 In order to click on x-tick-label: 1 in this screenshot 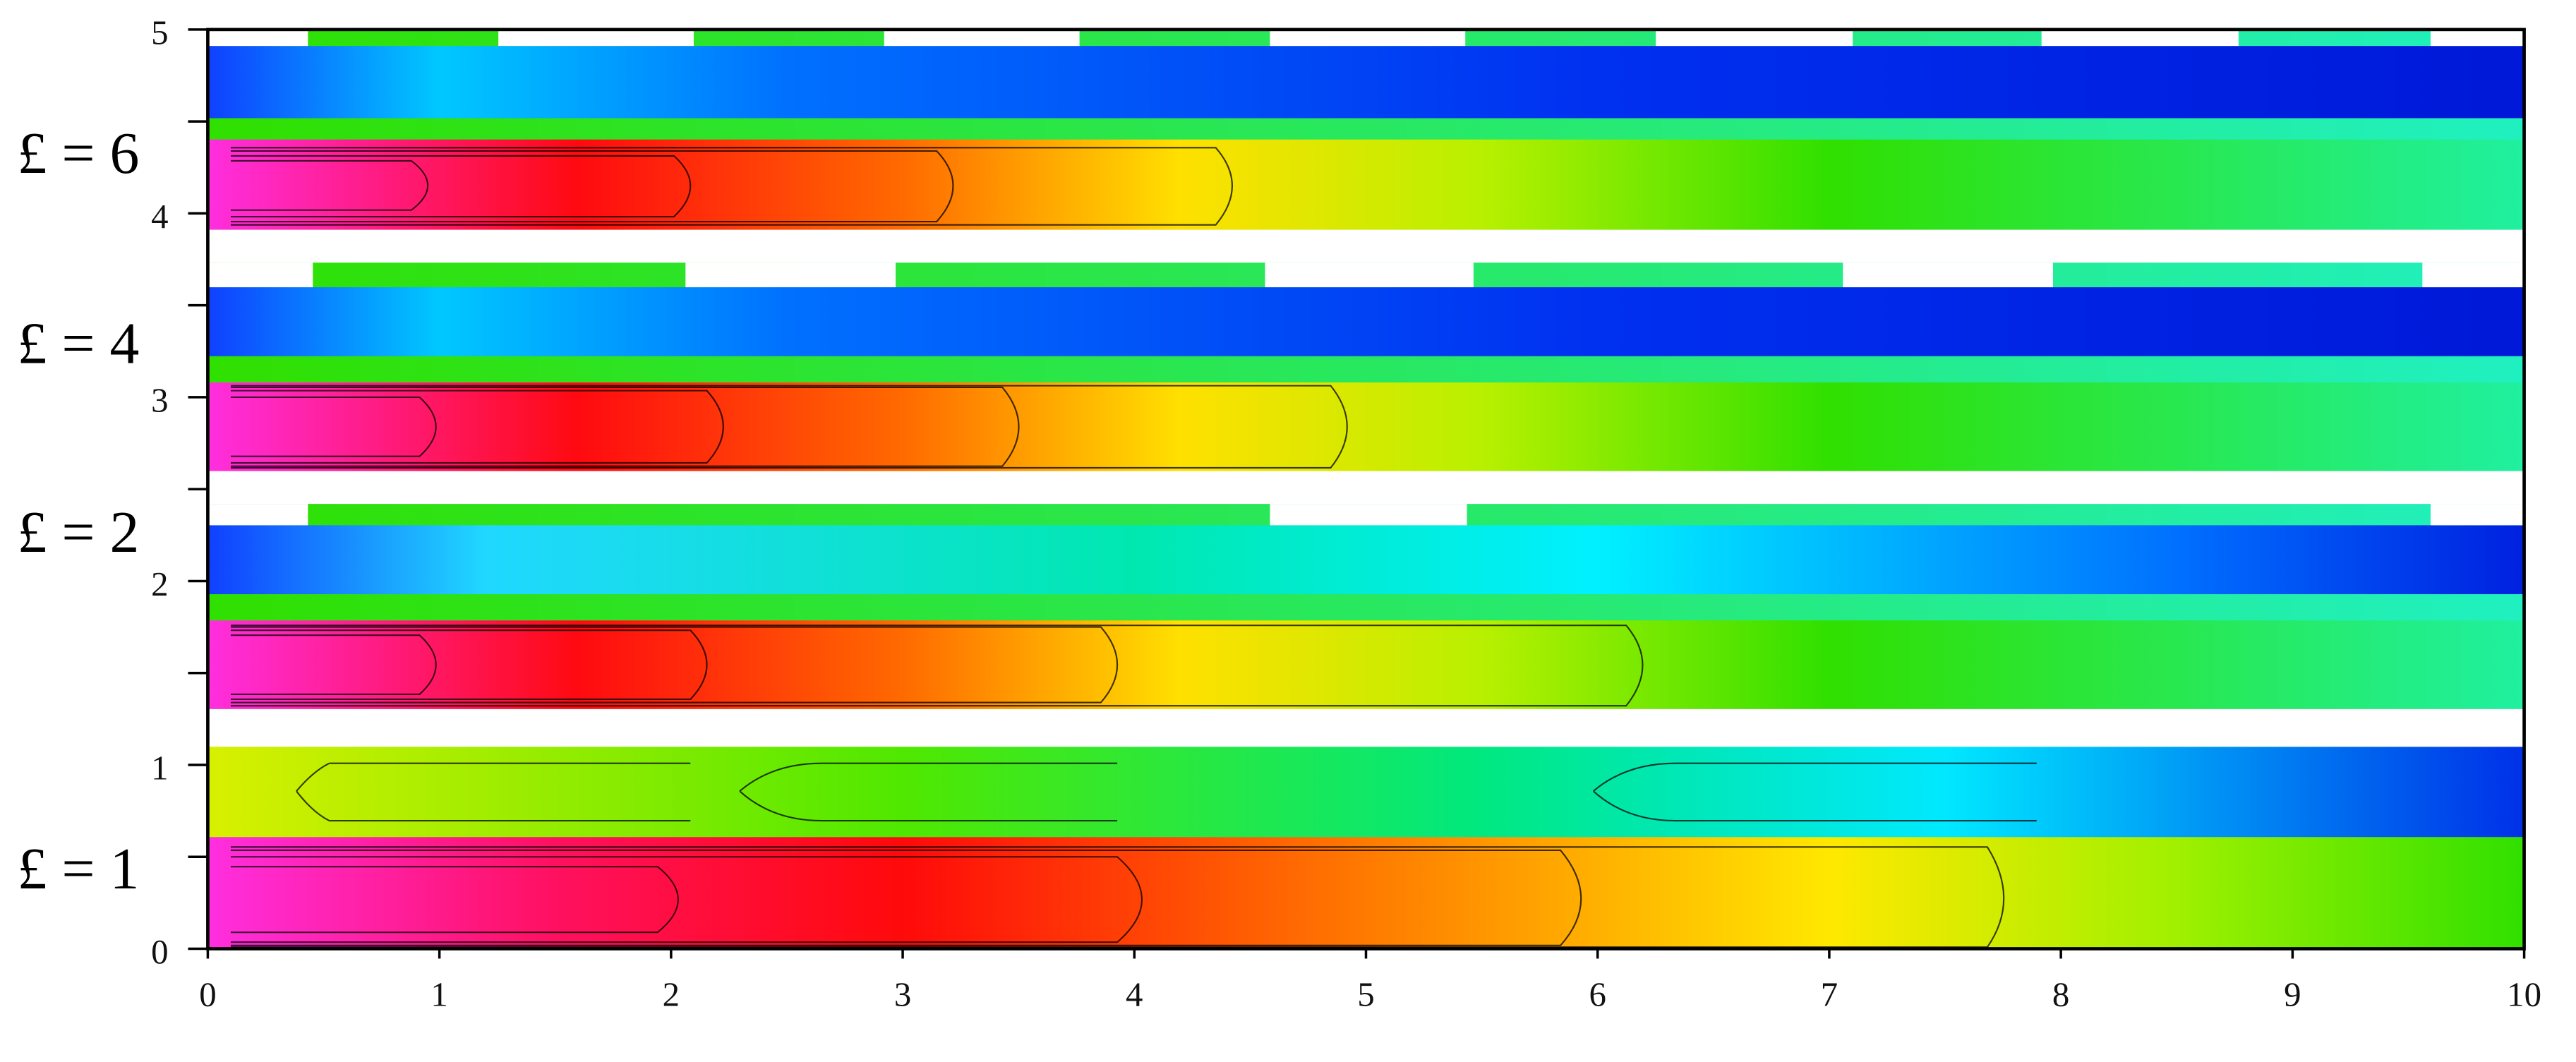, I will do `click(439, 994)`.